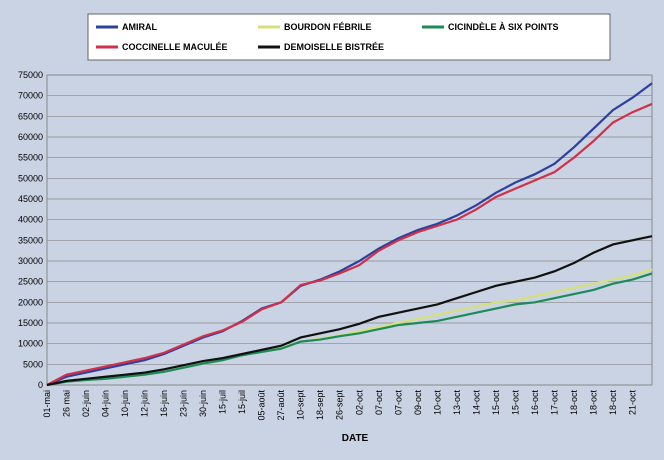 The width and height of the screenshot is (664, 460). Describe the element at coordinates (437, 403) in the screenshot. I see `x-tick-label: 10-oct` at that location.